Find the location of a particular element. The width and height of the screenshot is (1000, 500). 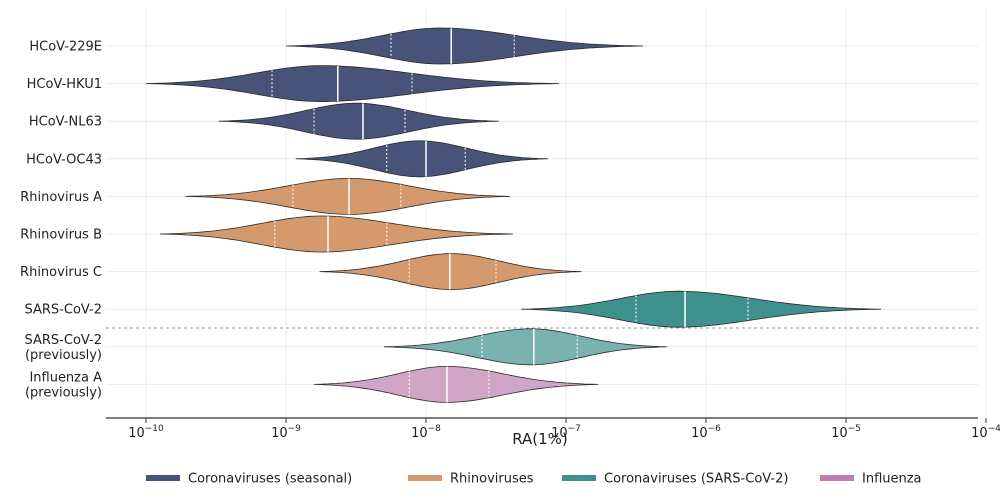

category-label: HCoV-HKU1 is located at coordinates (64, 84).